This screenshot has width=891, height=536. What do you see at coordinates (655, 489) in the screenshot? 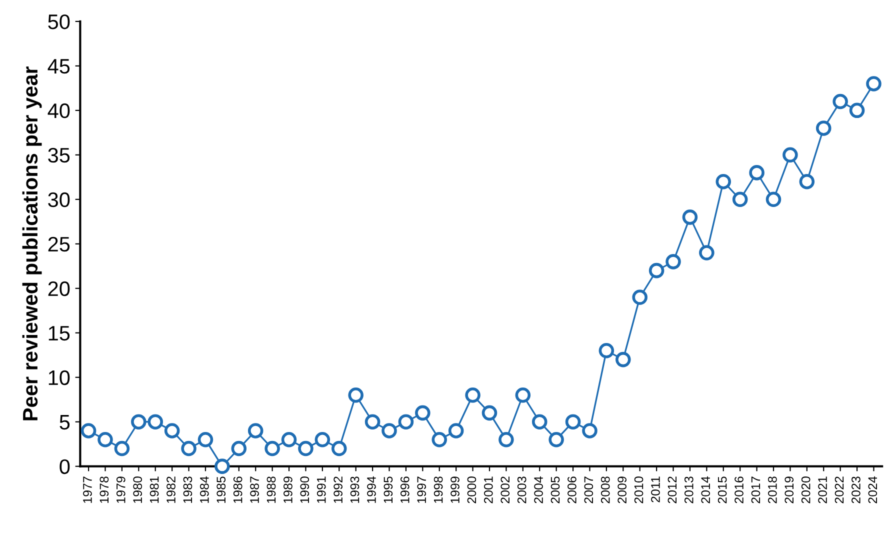
I see `x-tick-label: 2011` at bounding box center [655, 489].